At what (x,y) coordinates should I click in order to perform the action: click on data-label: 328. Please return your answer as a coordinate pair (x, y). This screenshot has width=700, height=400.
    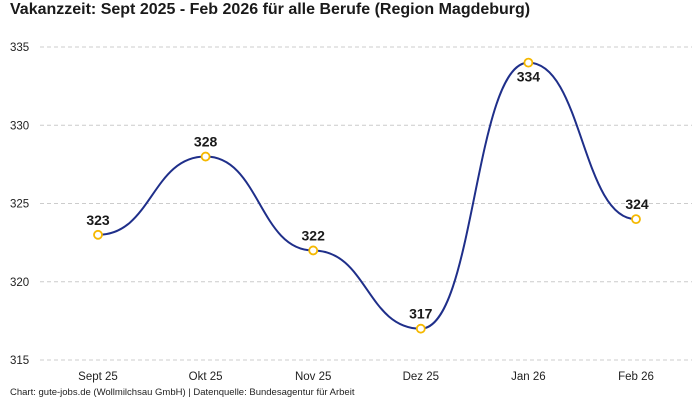
    Looking at the image, I should click on (206, 142).